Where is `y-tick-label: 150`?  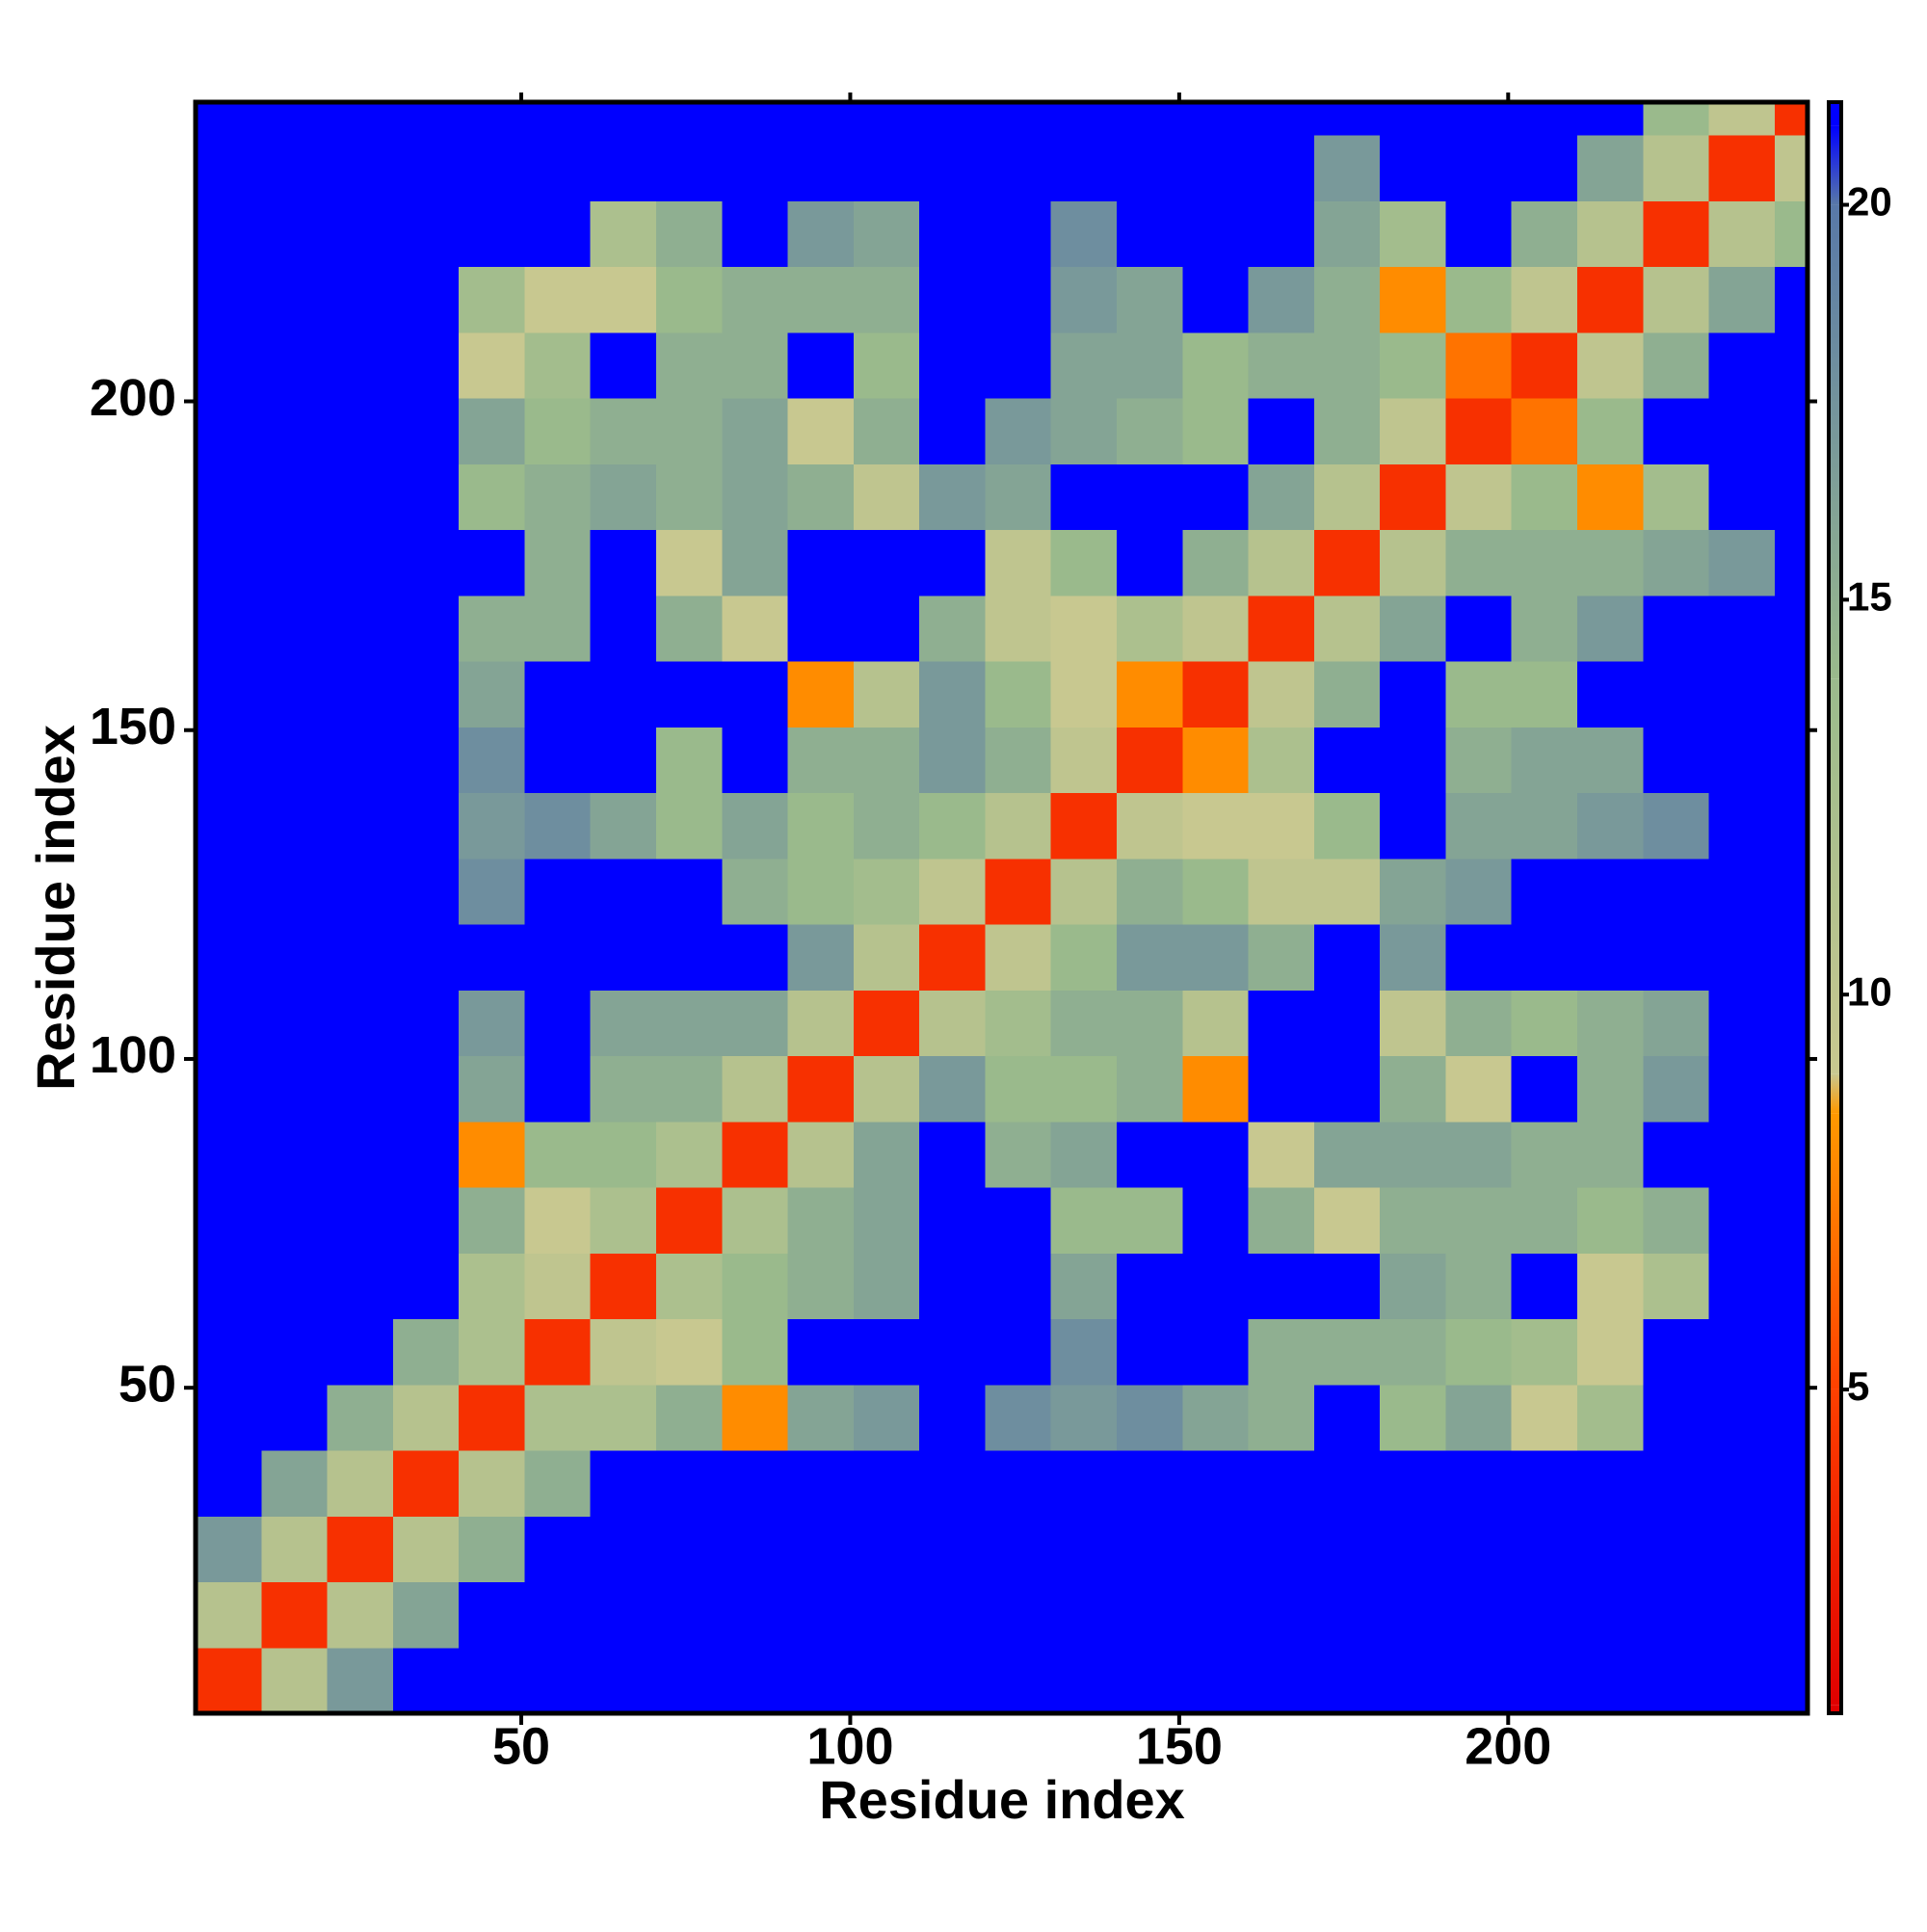 y-tick-label: 150 is located at coordinates (133, 726).